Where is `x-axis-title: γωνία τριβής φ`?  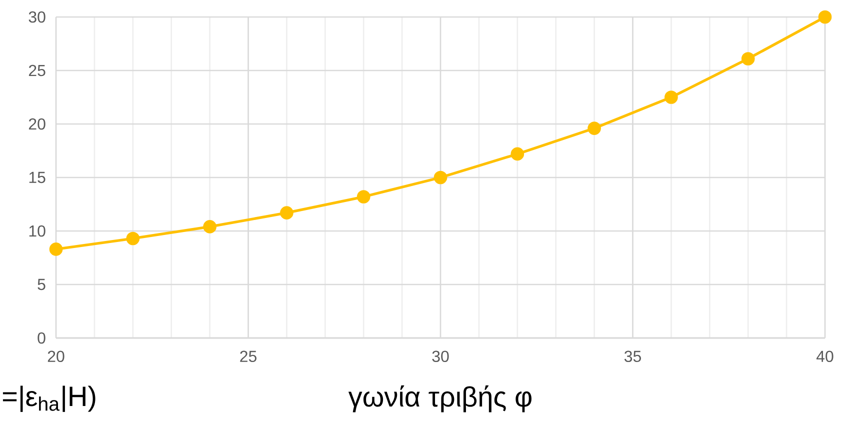 x-axis-title: γωνία τριβής φ is located at coordinates (440, 398).